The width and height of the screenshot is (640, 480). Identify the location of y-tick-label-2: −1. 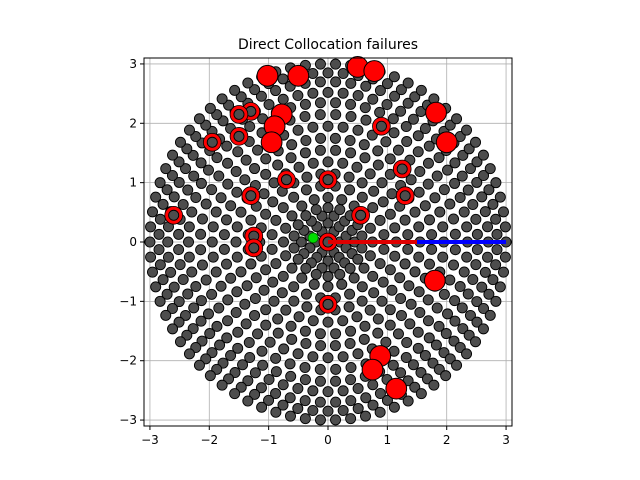
(128, 301).